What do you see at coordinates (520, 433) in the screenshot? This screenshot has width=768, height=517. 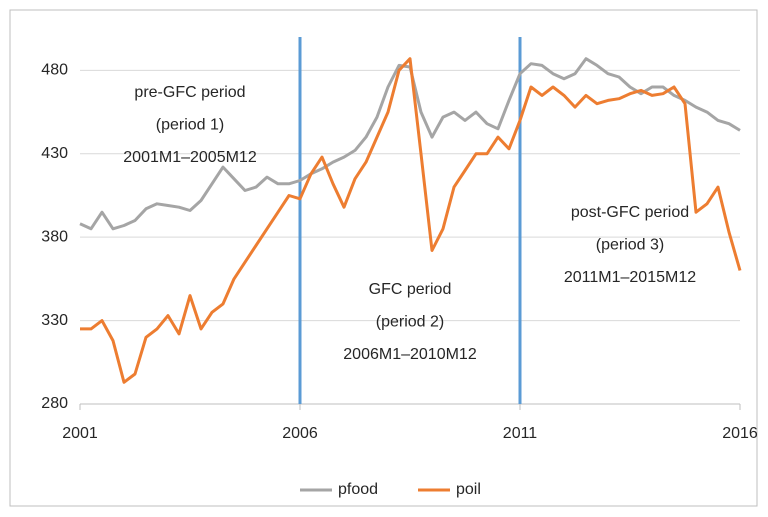 I see `x-tick-label: 2011` at bounding box center [520, 433].